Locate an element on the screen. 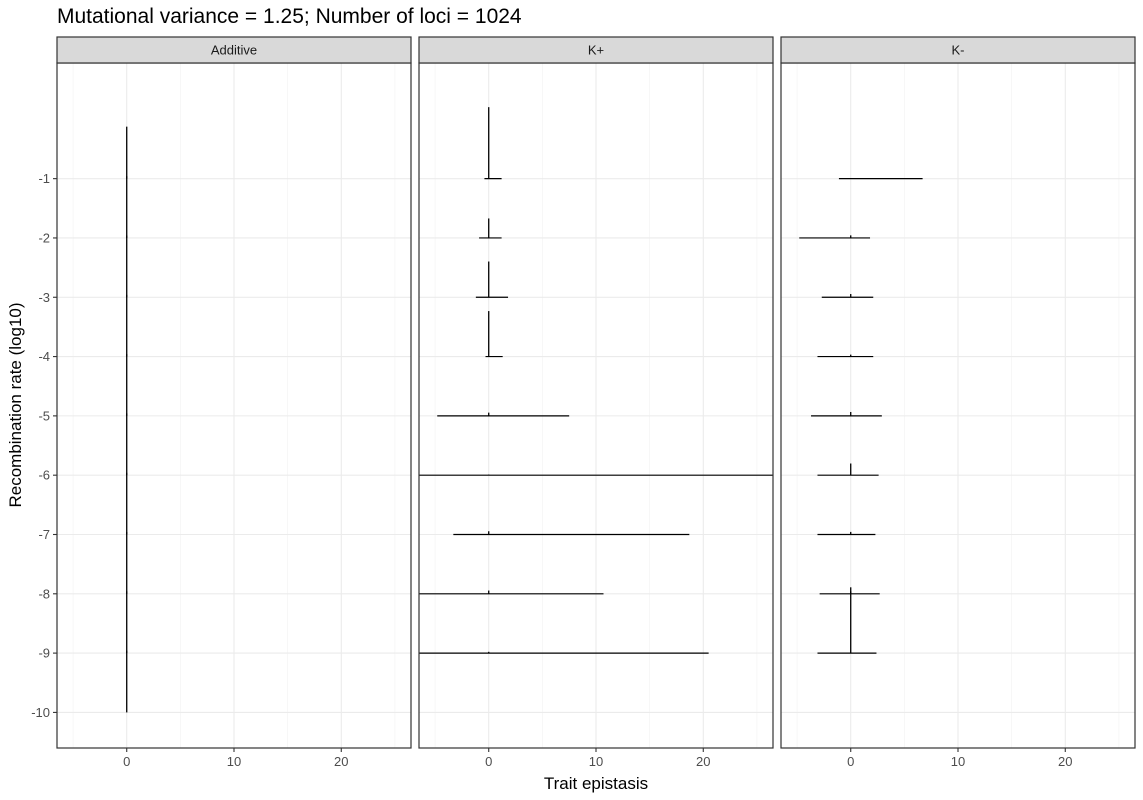 The height and width of the screenshot is (800, 1143). y-tick-label: -1 is located at coordinates (44, 178).